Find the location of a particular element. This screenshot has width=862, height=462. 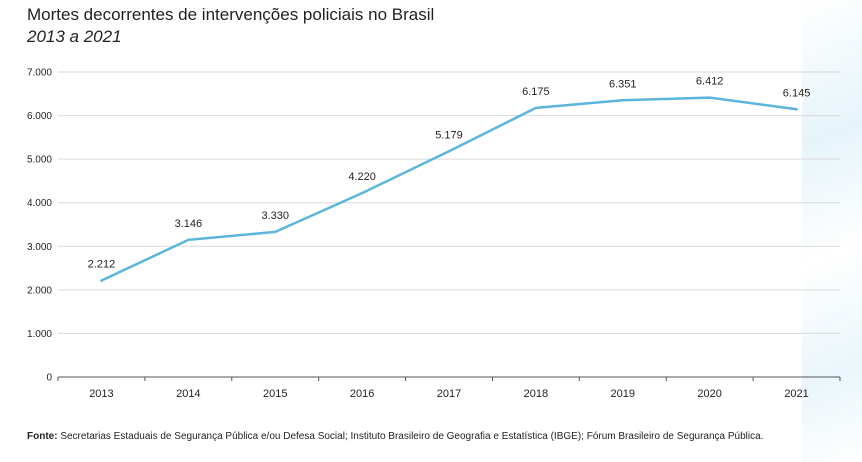

x-tick-label: 2016 is located at coordinates (362, 394).